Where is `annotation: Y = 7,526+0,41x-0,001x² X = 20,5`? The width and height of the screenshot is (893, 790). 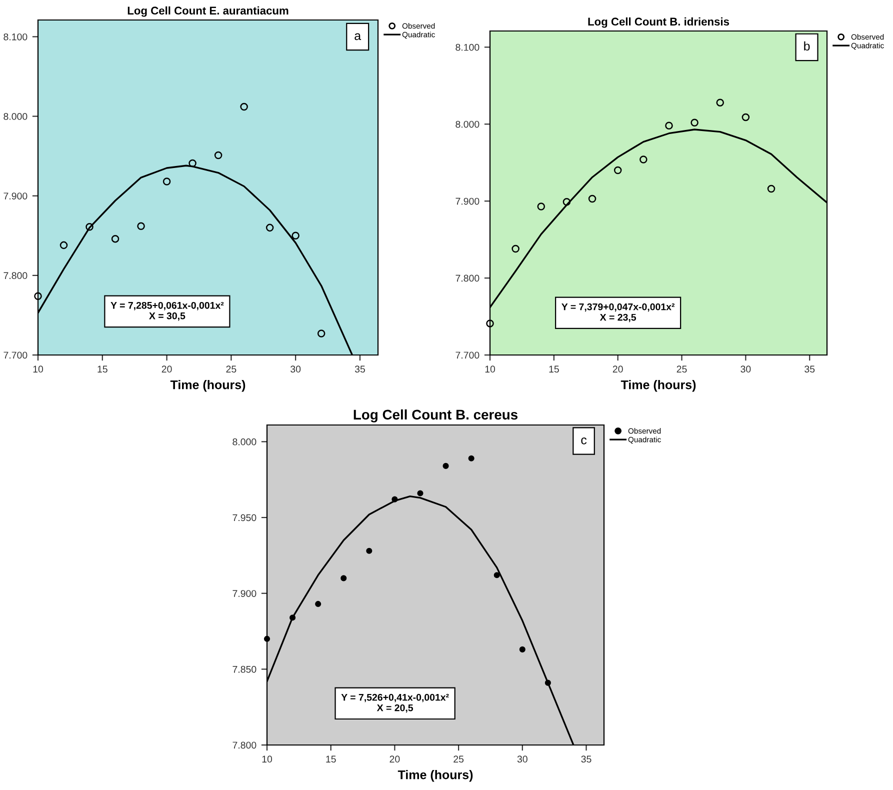
annotation: Y = 7,526+0,41x-0,001x² X = 20,5 is located at coordinates (395, 703).